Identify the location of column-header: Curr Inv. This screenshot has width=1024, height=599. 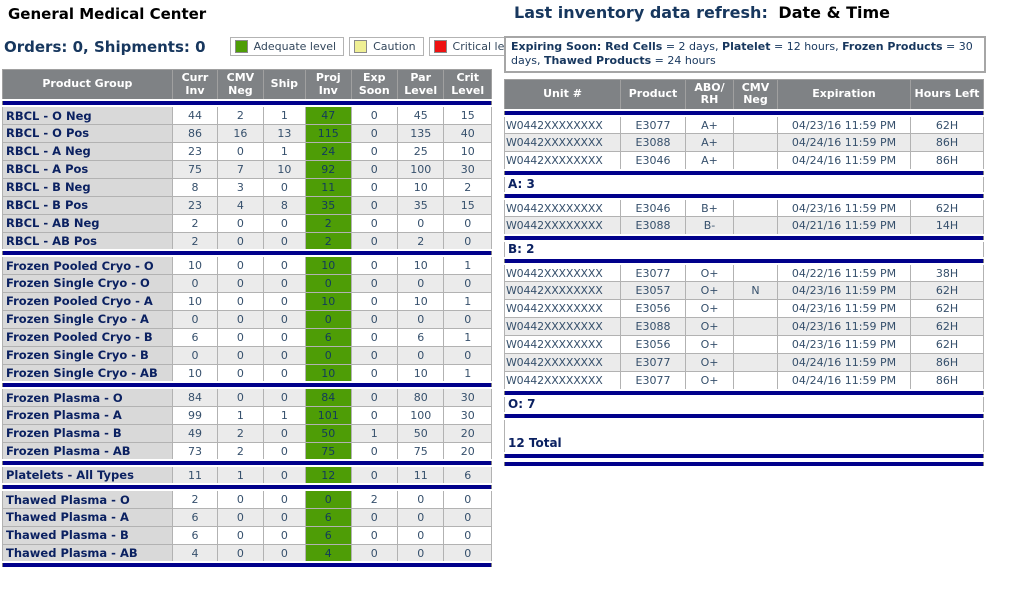
(195, 85).